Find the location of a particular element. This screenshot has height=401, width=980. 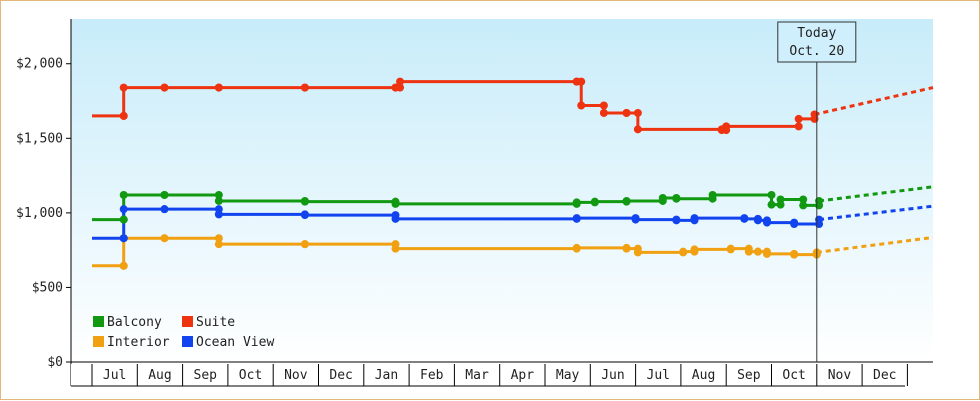

today-label: Today is located at coordinates (816, 33).